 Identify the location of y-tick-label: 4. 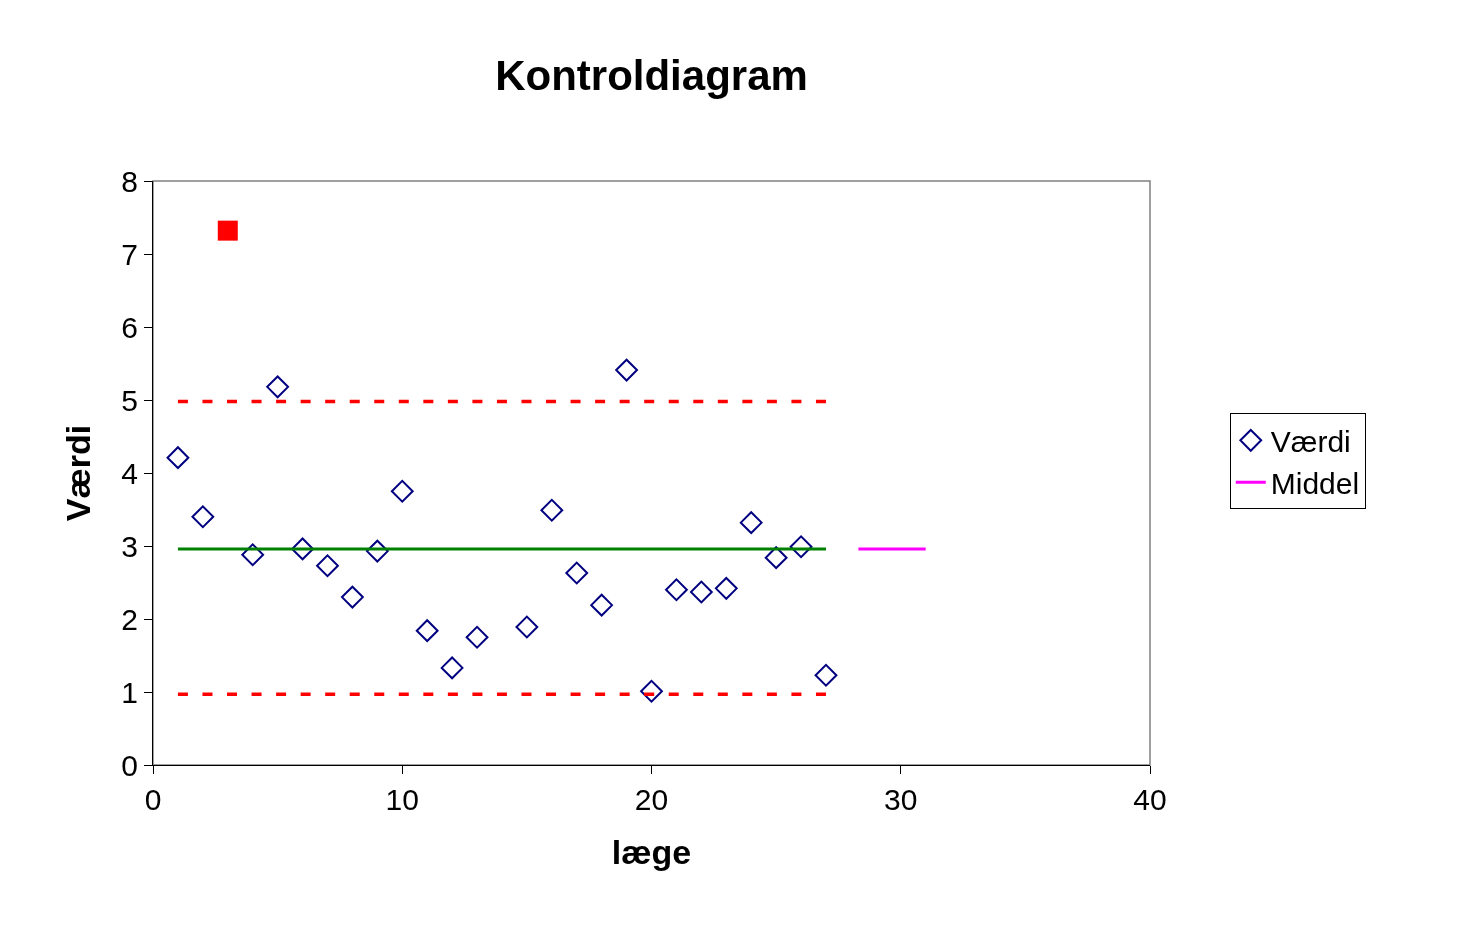
(129, 473).